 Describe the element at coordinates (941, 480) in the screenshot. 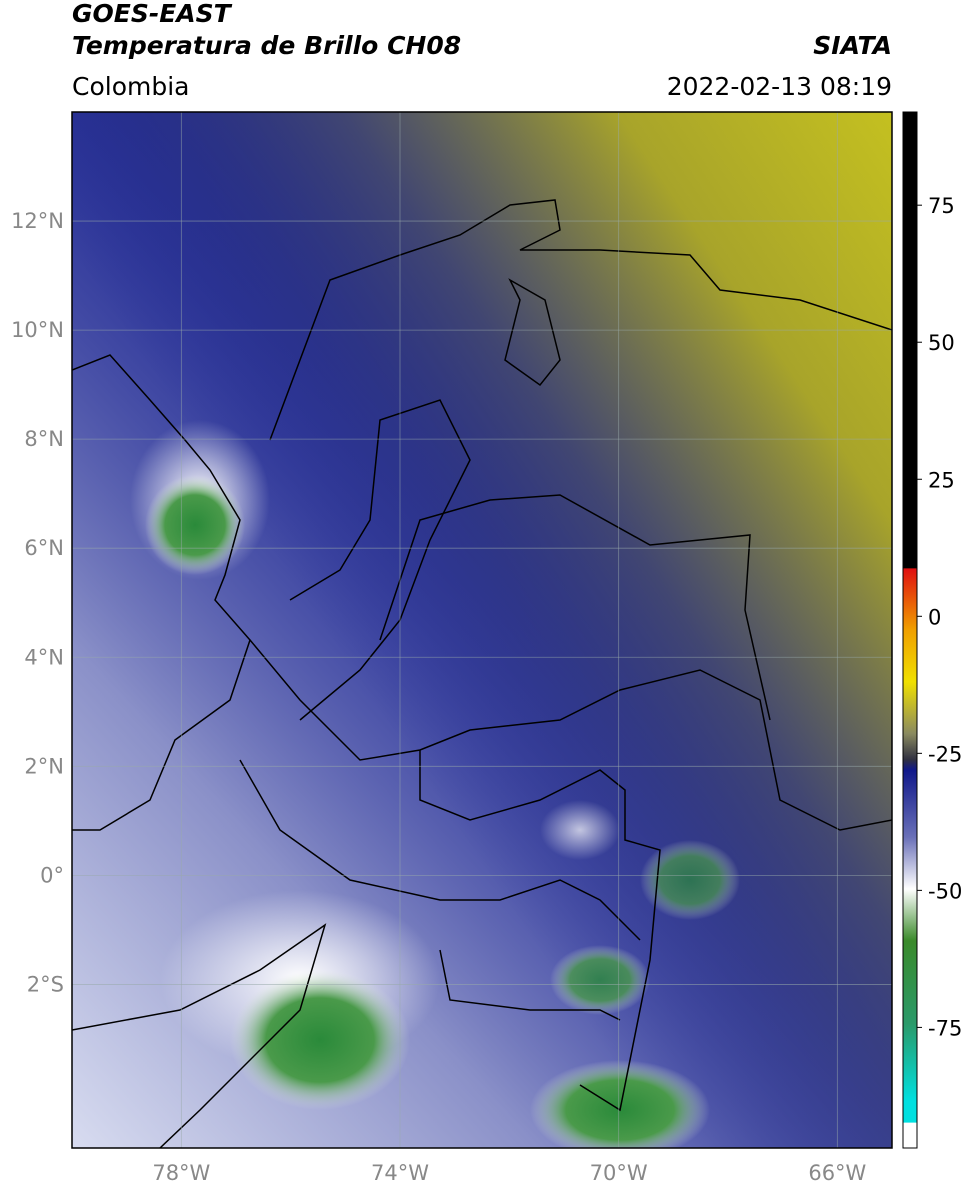

I see `colorbar-tick-label: 25` at that location.